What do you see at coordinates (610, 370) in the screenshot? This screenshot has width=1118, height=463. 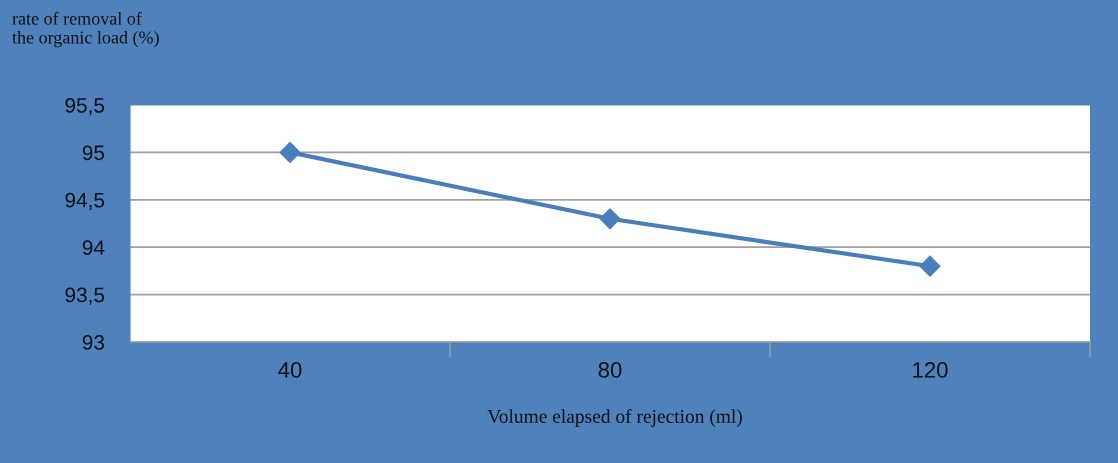 I see `x-tick-label: 80` at bounding box center [610, 370].